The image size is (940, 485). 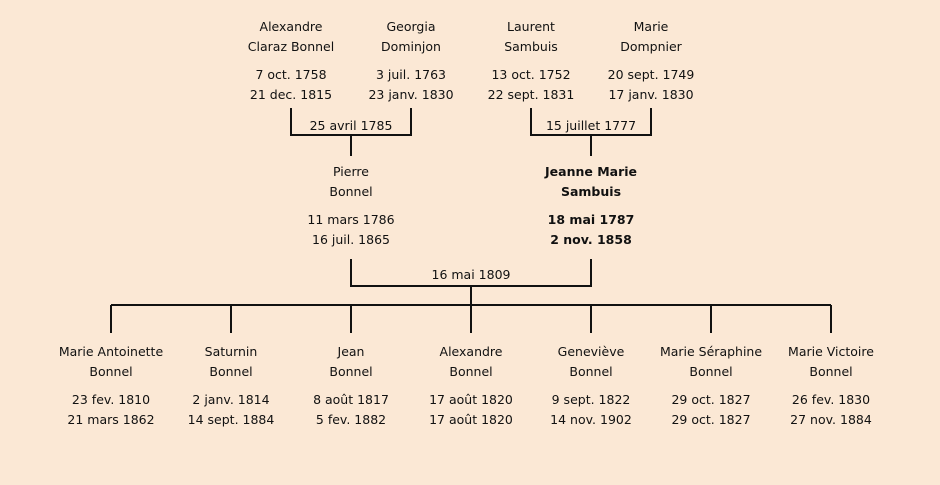 What do you see at coordinates (591, 419) in the screenshot?
I see `death-date: 14 nov. 1902` at bounding box center [591, 419].